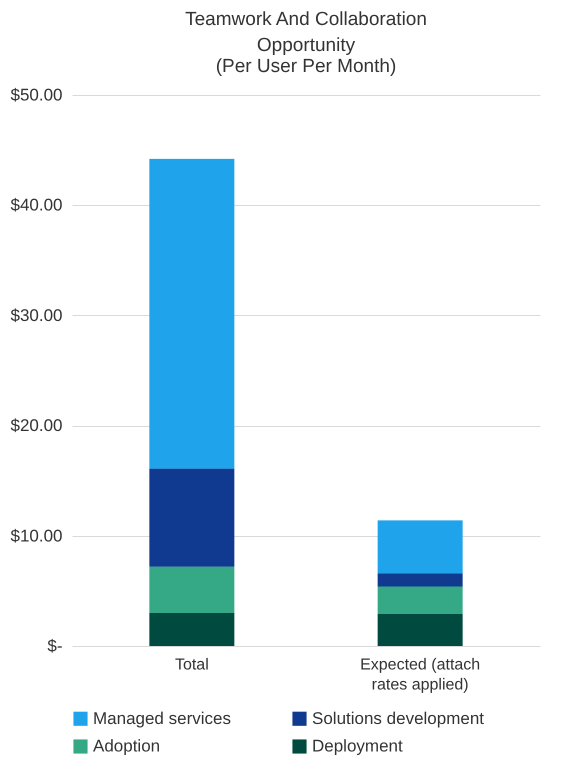 This screenshot has width=571, height=773. Describe the element at coordinates (306, 32) in the screenshot. I see `chart-title: Teamwork And Collaboration Opportunity` at that location.